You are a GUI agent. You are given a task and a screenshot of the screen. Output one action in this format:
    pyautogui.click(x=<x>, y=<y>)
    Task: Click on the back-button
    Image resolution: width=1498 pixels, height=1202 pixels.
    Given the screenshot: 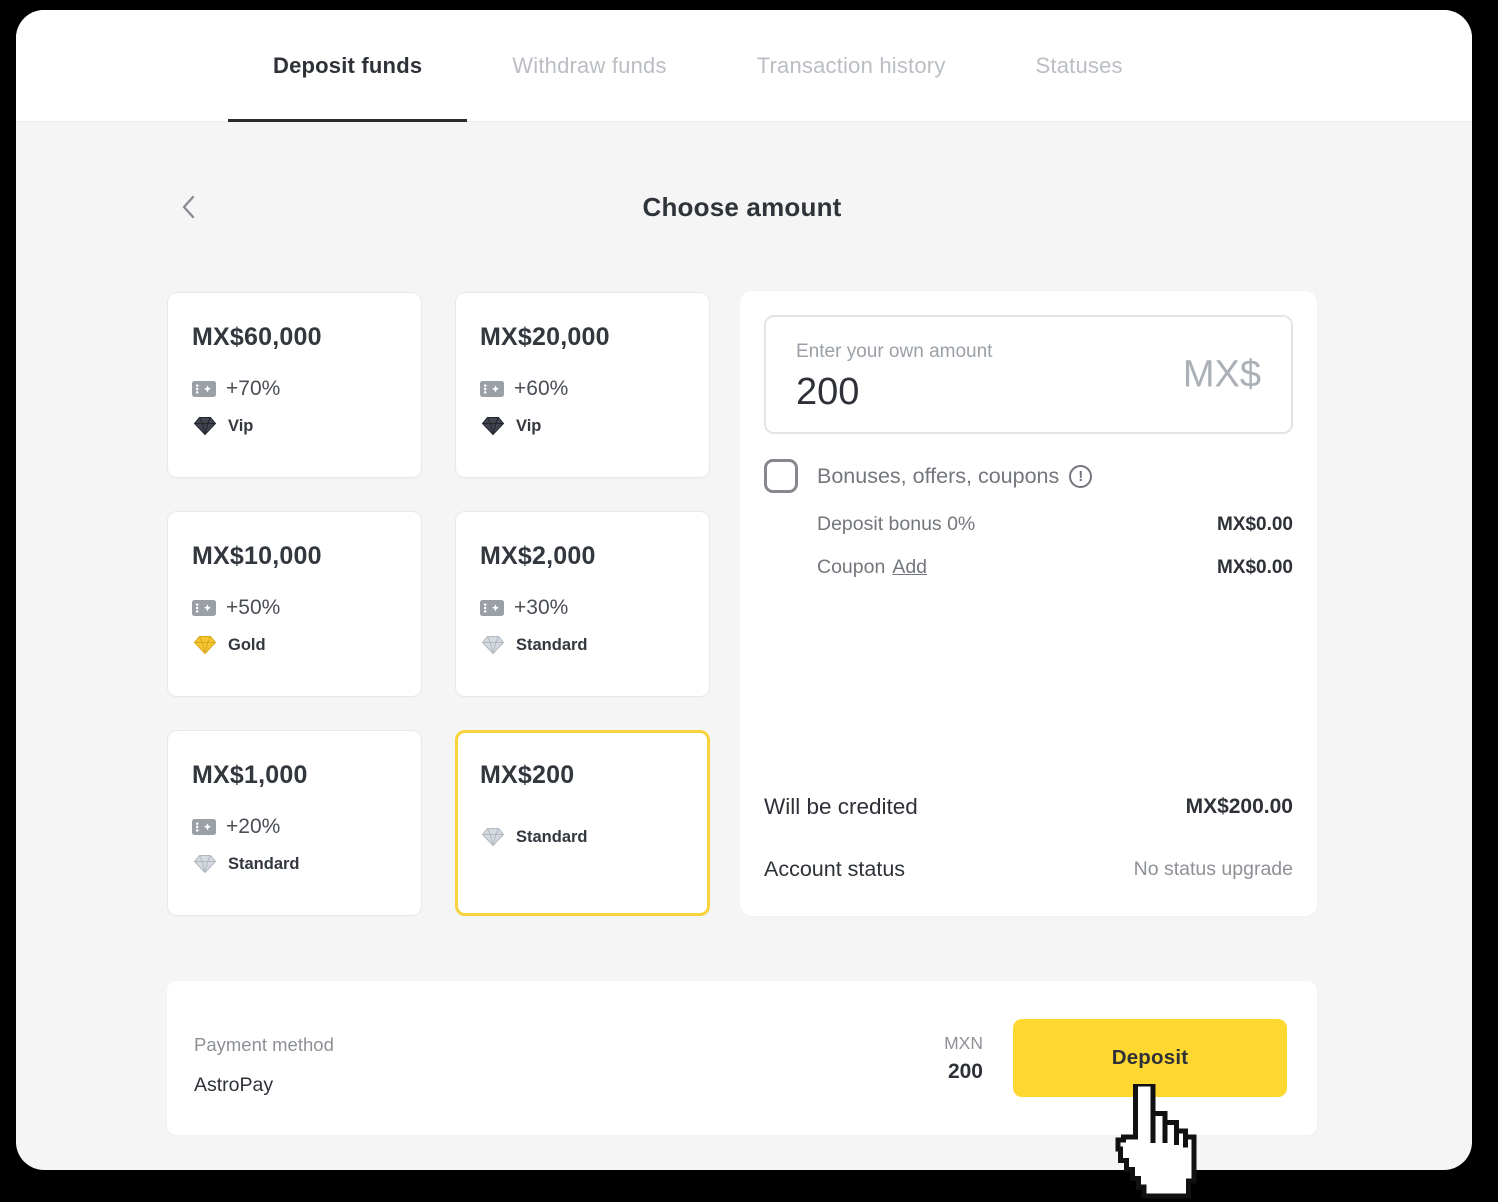 What is the action you would take?
    pyautogui.click(x=189, y=207)
    